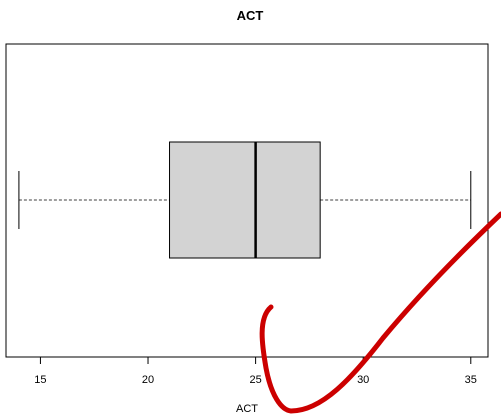  What do you see at coordinates (247, 409) in the screenshot?
I see `x-axis-label: ACT` at bounding box center [247, 409].